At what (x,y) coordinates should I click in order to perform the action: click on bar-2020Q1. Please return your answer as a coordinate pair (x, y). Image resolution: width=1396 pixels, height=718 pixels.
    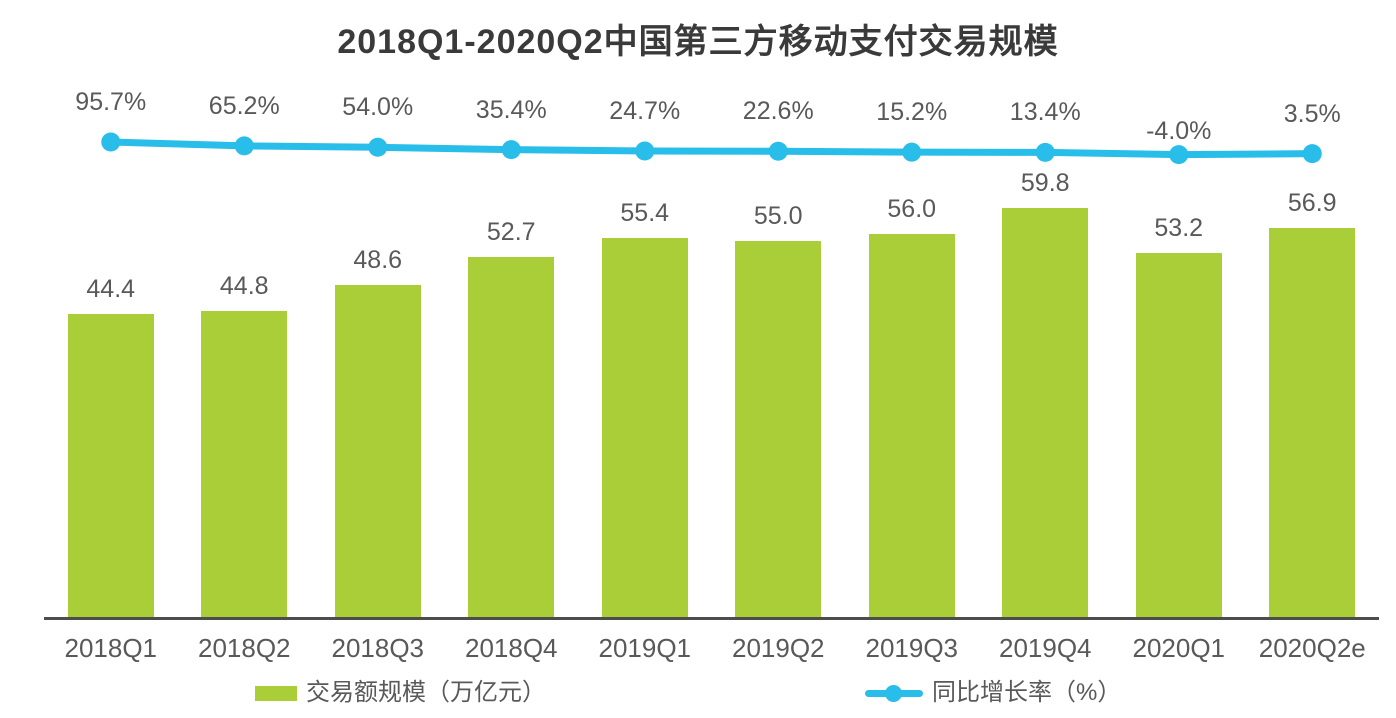
    Looking at the image, I should click on (1178, 435).